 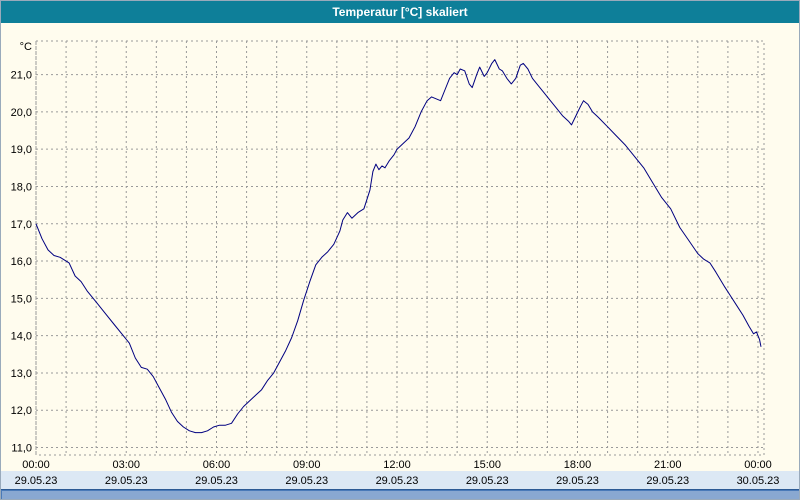 What do you see at coordinates (21, 411) in the screenshot?
I see `y-tick-label: 12,0` at bounding box center [21, 411].